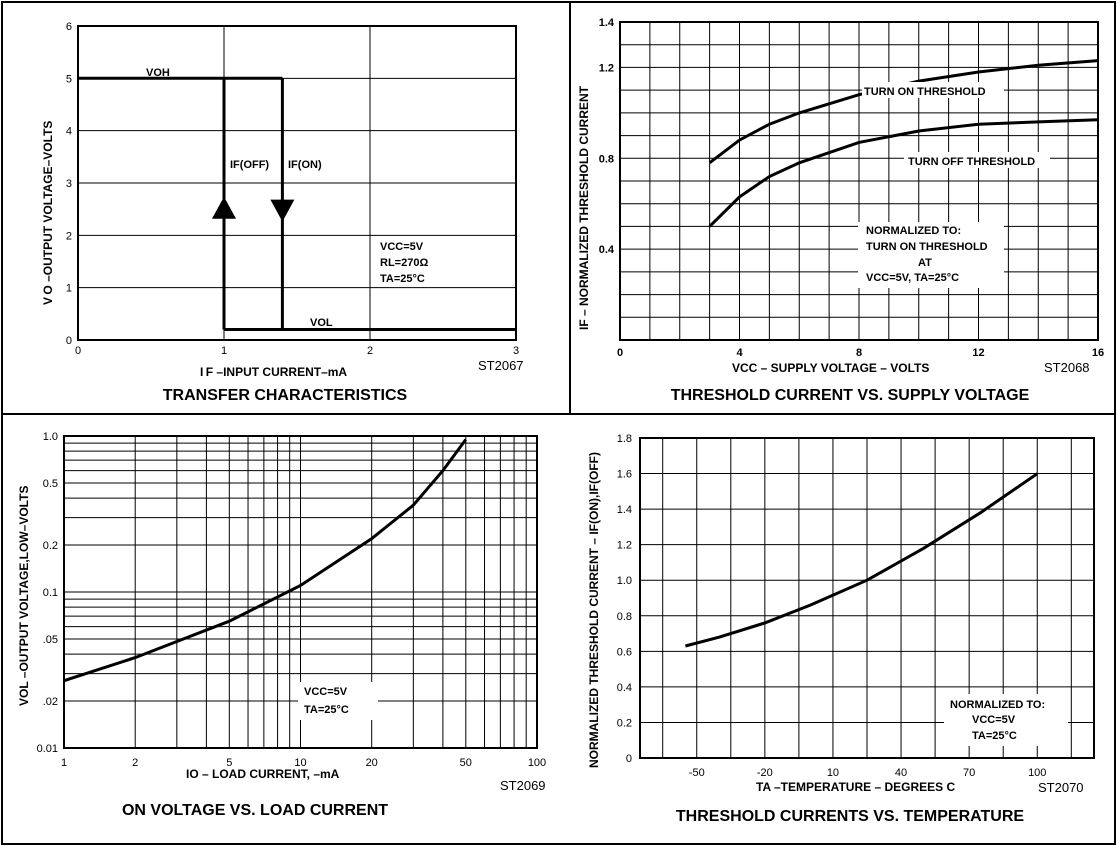 This screenshot has height=846, width=1117. I want to click on p2-series-turn-off, so click(903, 173).